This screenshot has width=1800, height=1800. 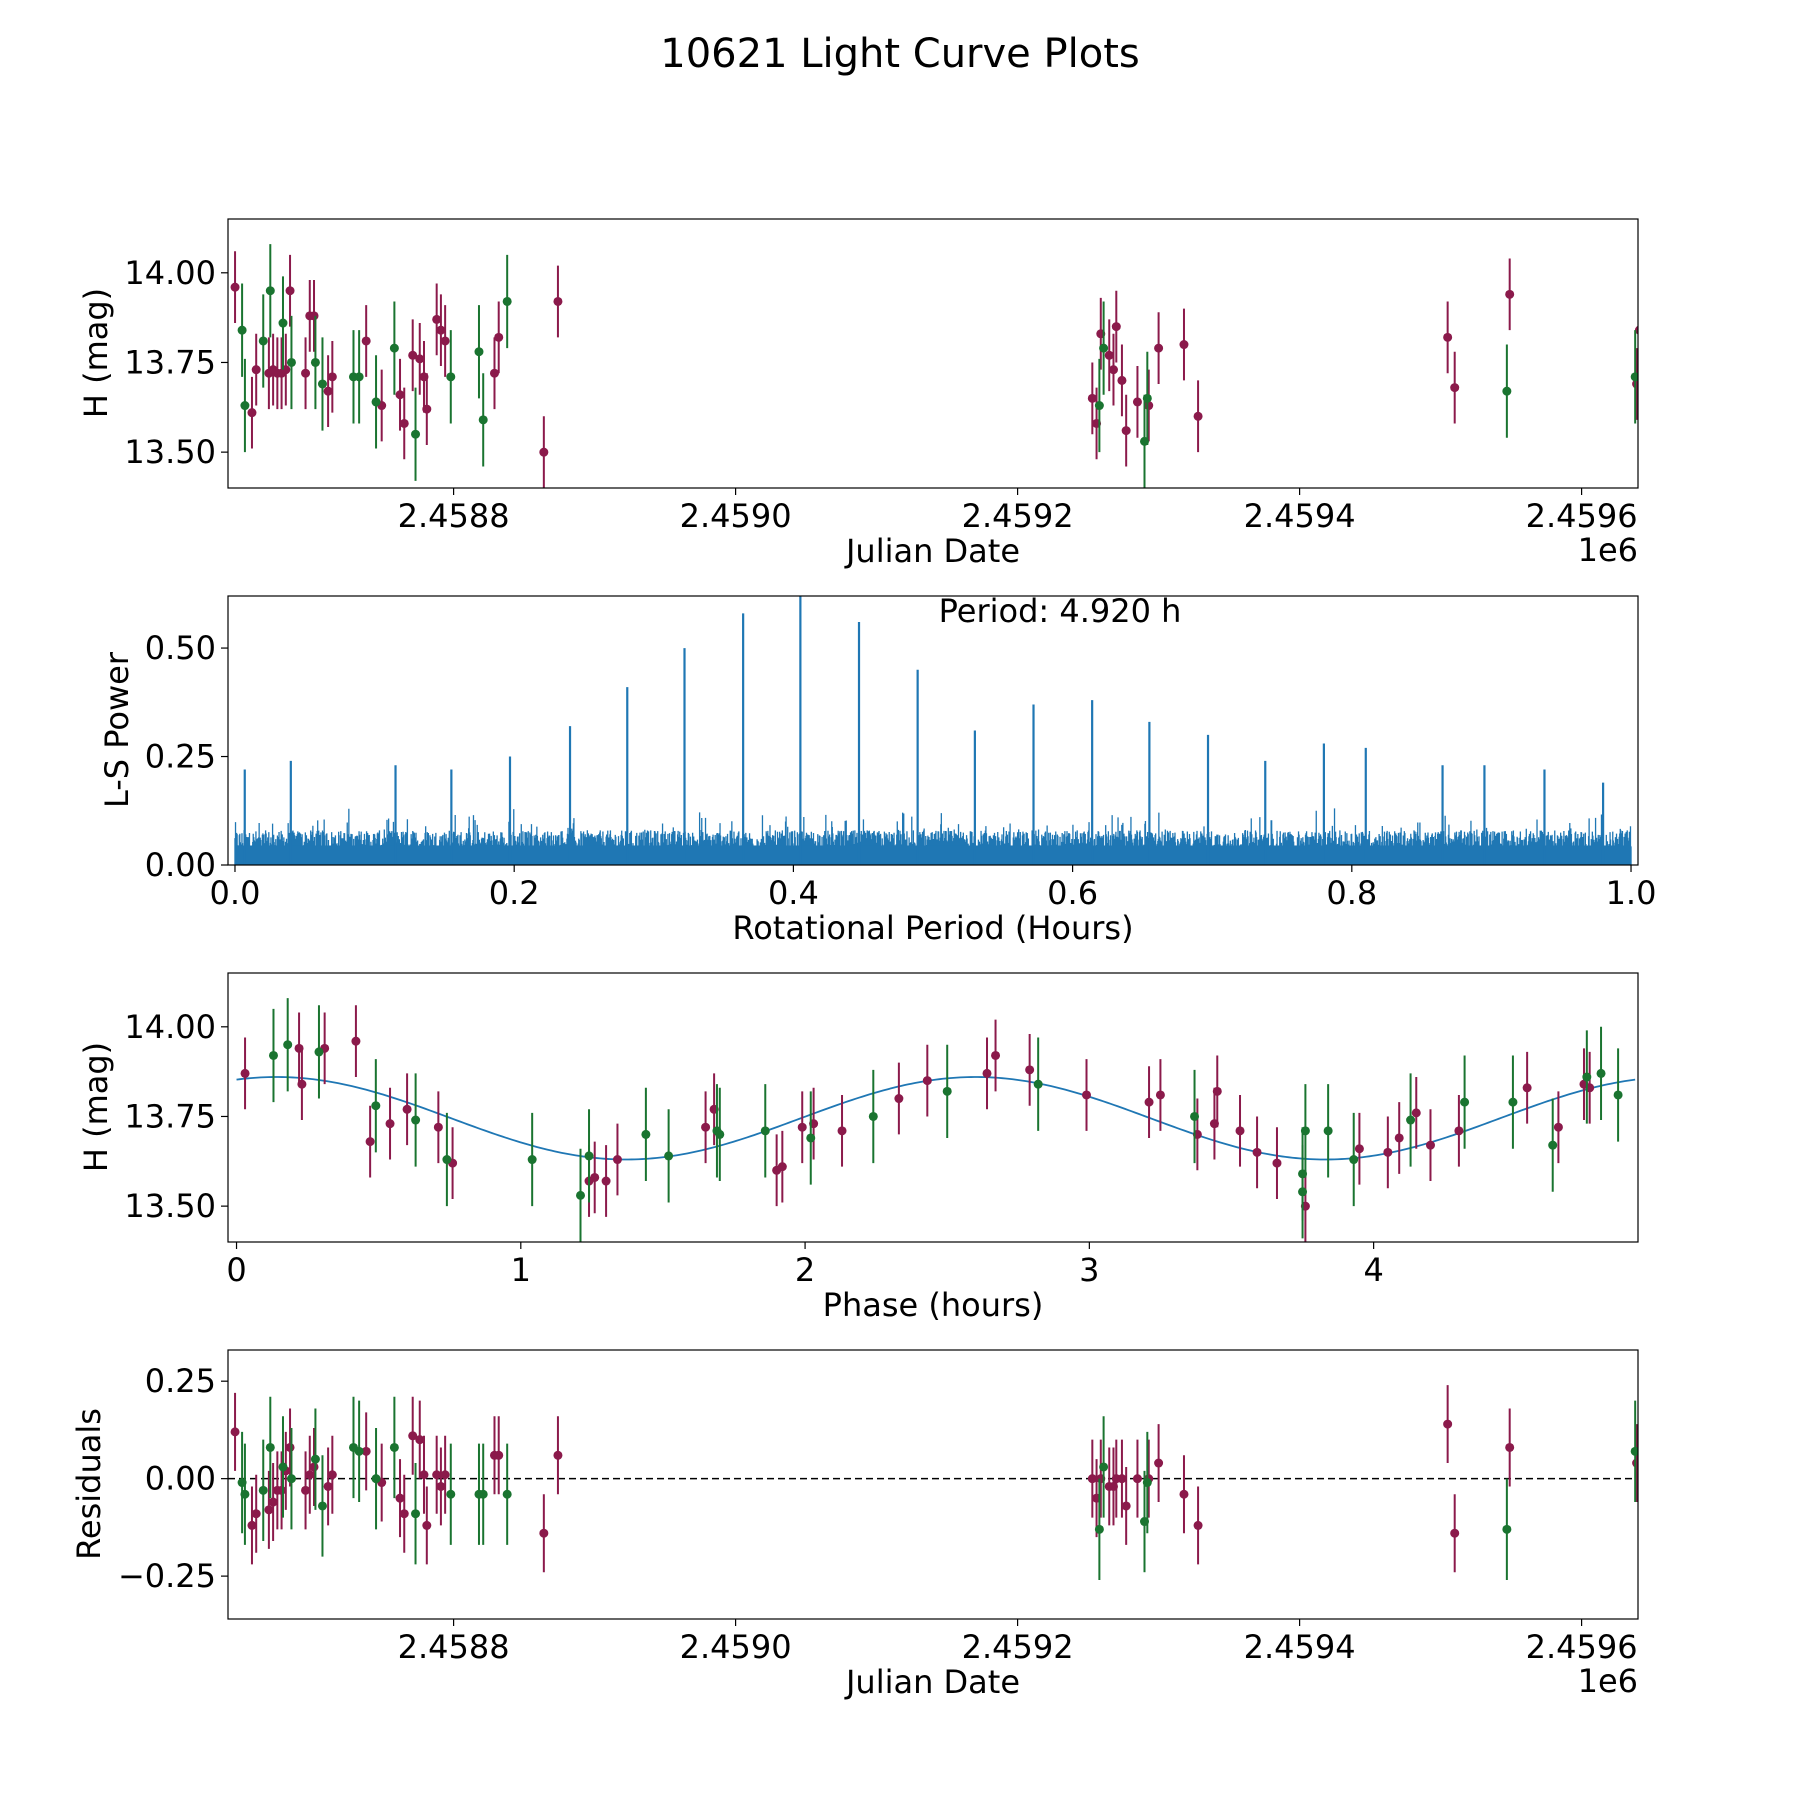 I want to click on figure-title: 10621 Light Curve Plots, so click(x=899, y=54).